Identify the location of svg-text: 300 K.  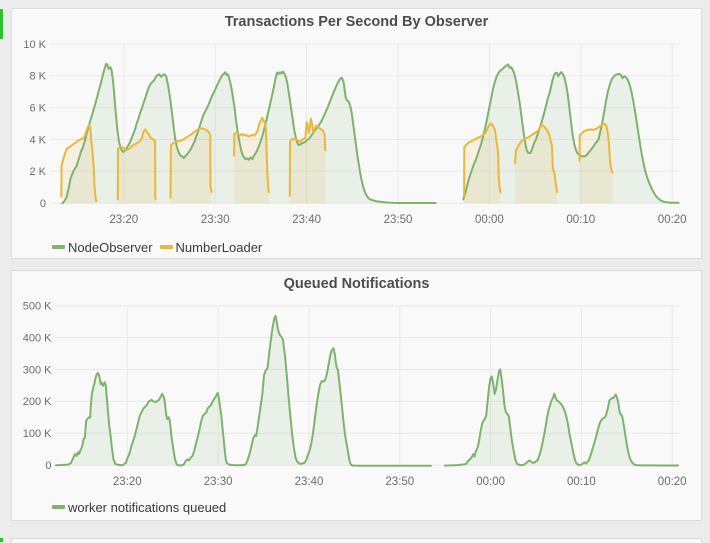
(37, 370).